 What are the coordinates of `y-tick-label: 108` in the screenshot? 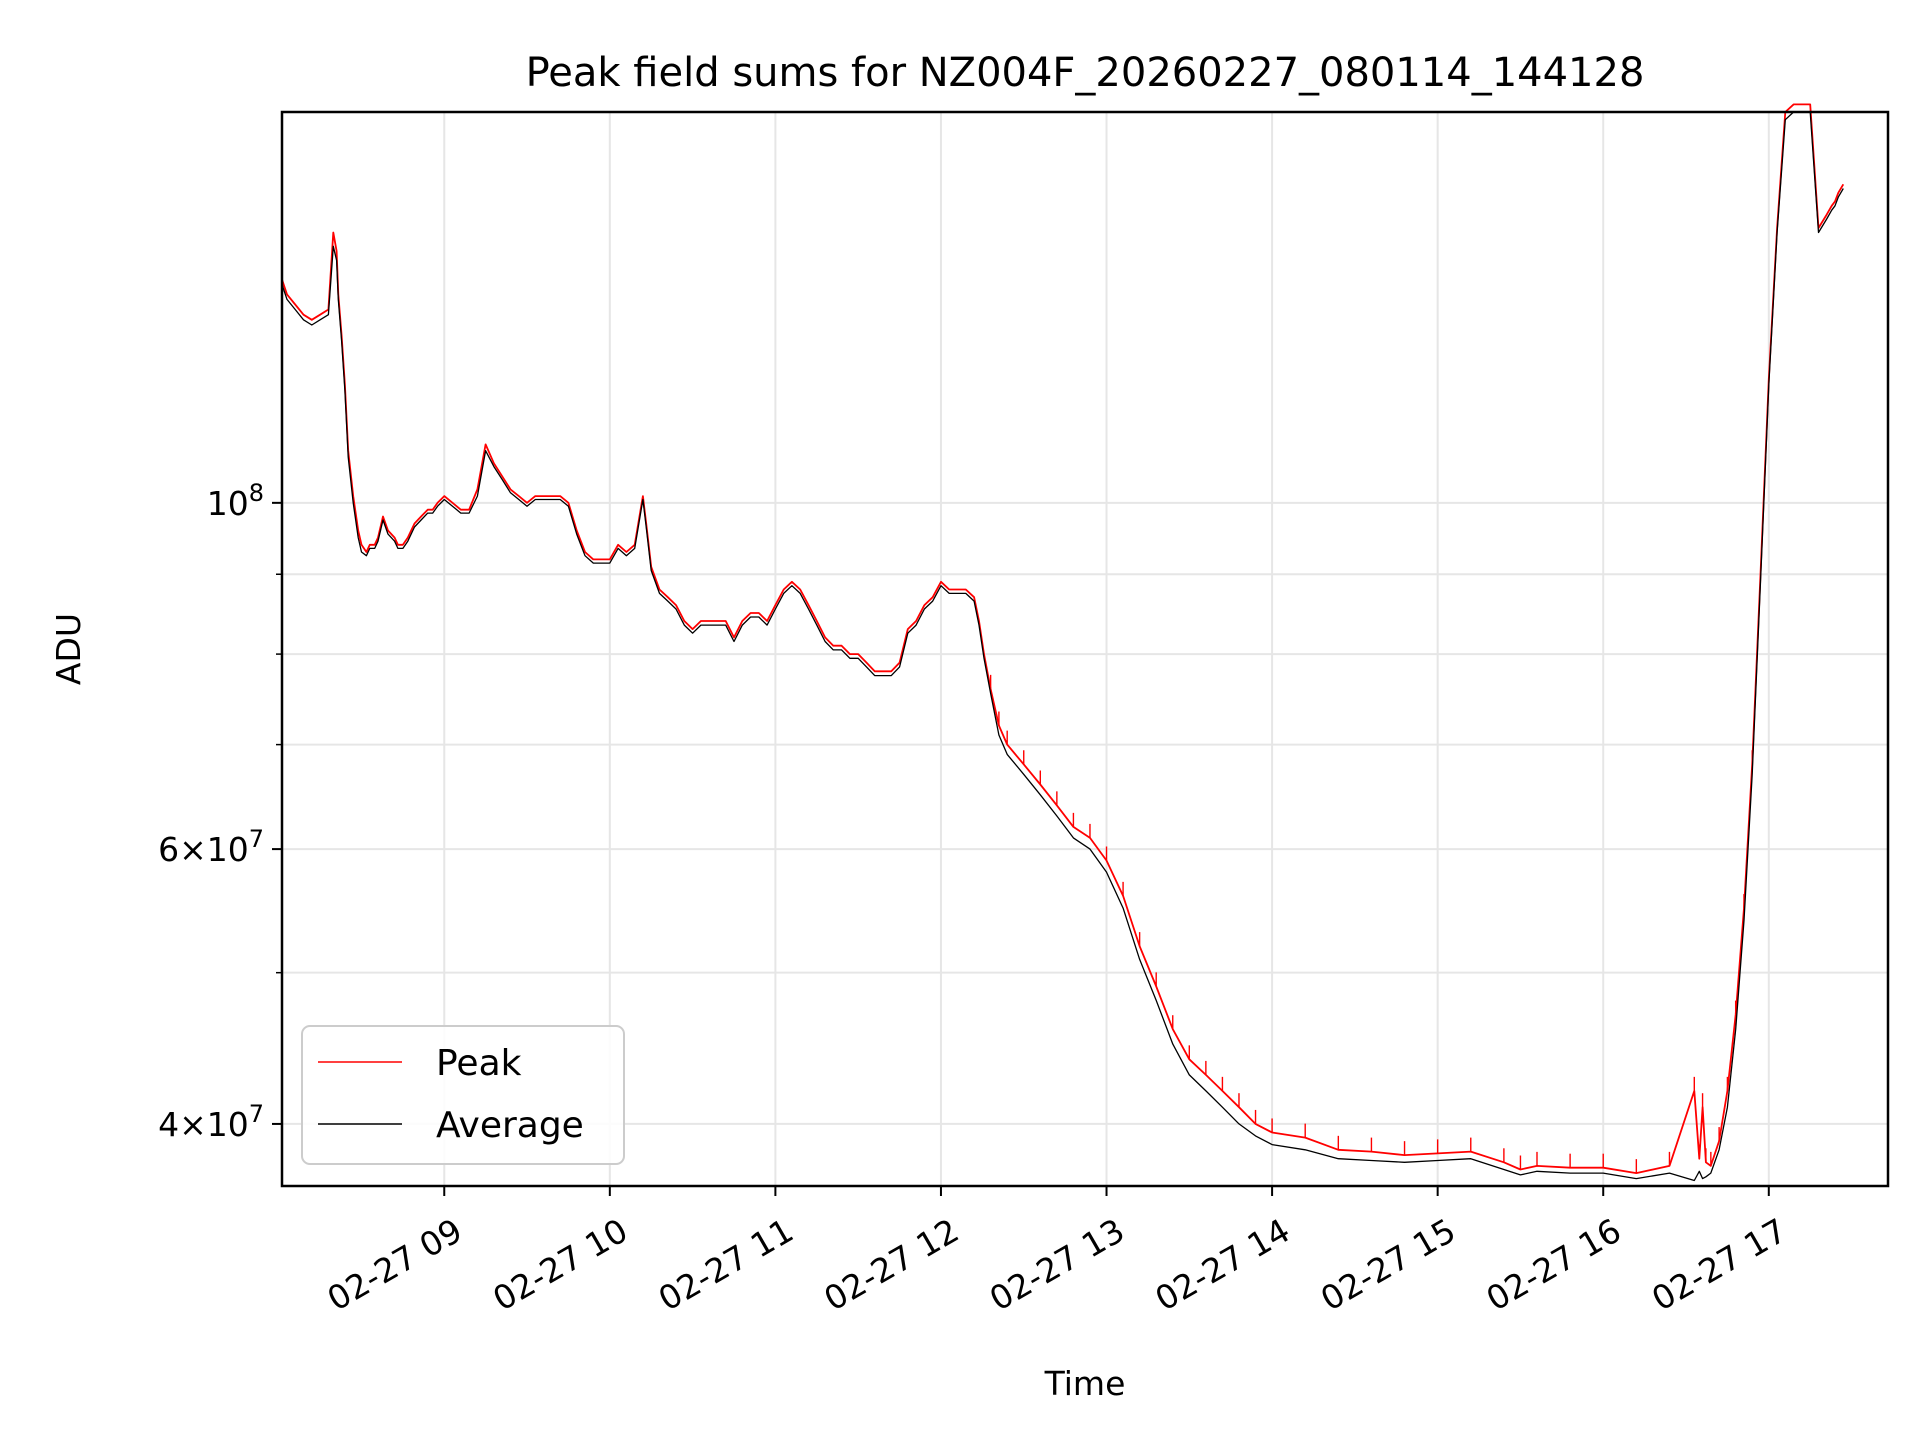 It's located at (235, 501).